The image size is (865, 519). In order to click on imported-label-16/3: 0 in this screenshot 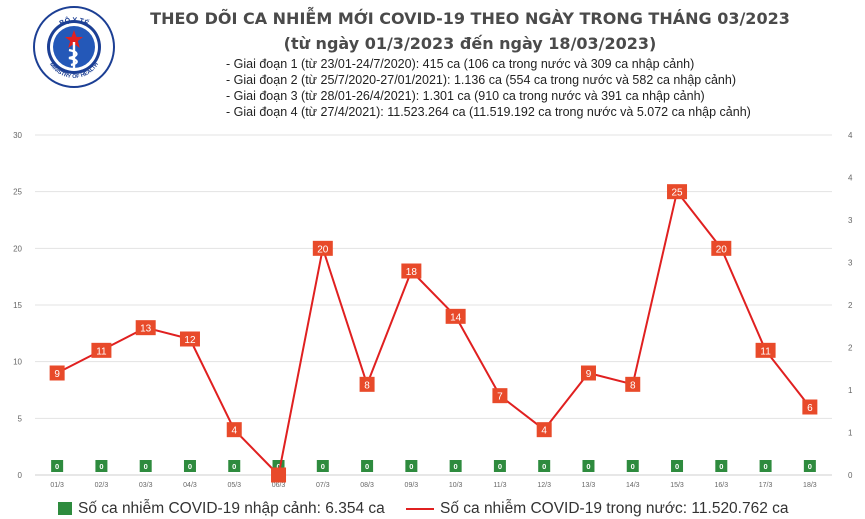, I will do `click(721, 466)`.